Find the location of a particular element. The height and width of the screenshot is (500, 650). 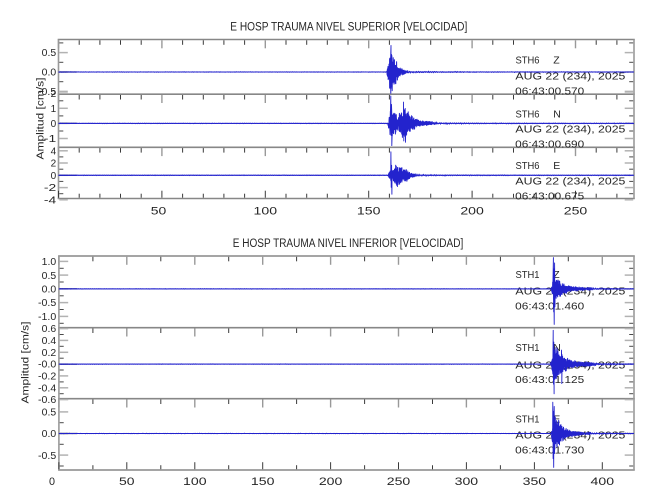

svg-text:E HOSP TRAUMA NIVEL SUPERIOR [: E HOSP TRAUMA NIVEL SUPERIOR [VELOCIDAD] is located at coordinates (348, 27).